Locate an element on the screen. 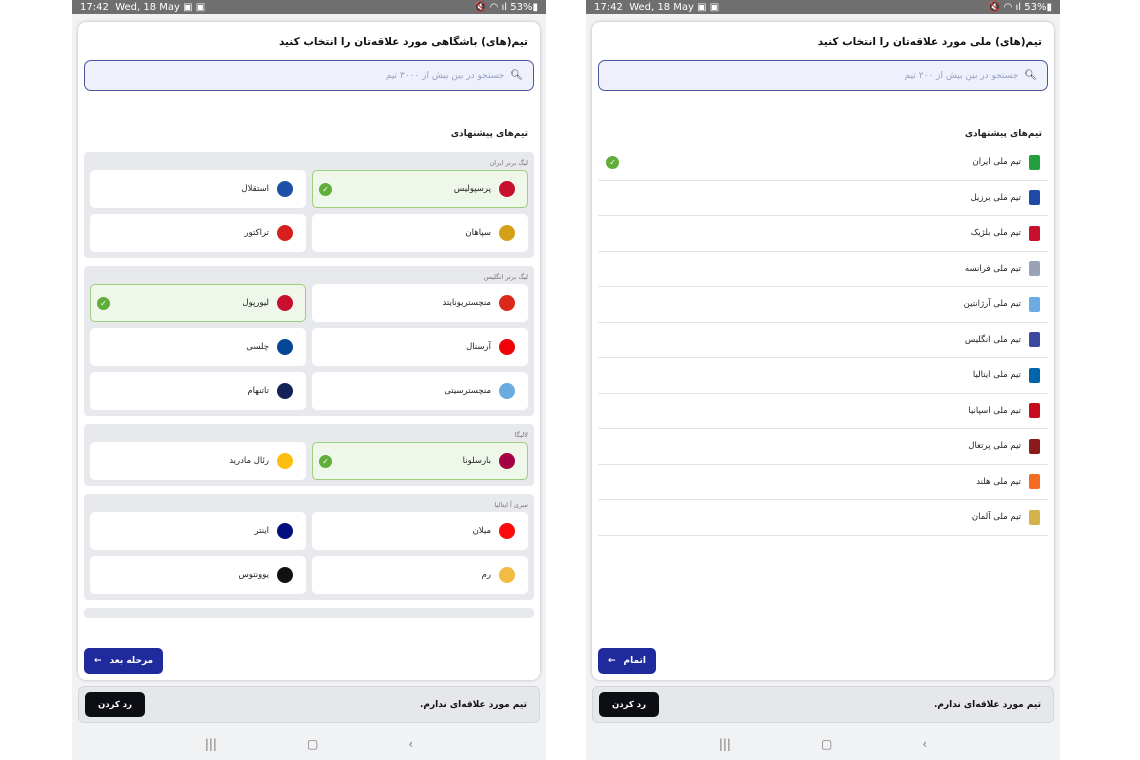 The image size is (1140, 760). team-option: پرسپولیس ✓ is located at coordinates (420, 189).